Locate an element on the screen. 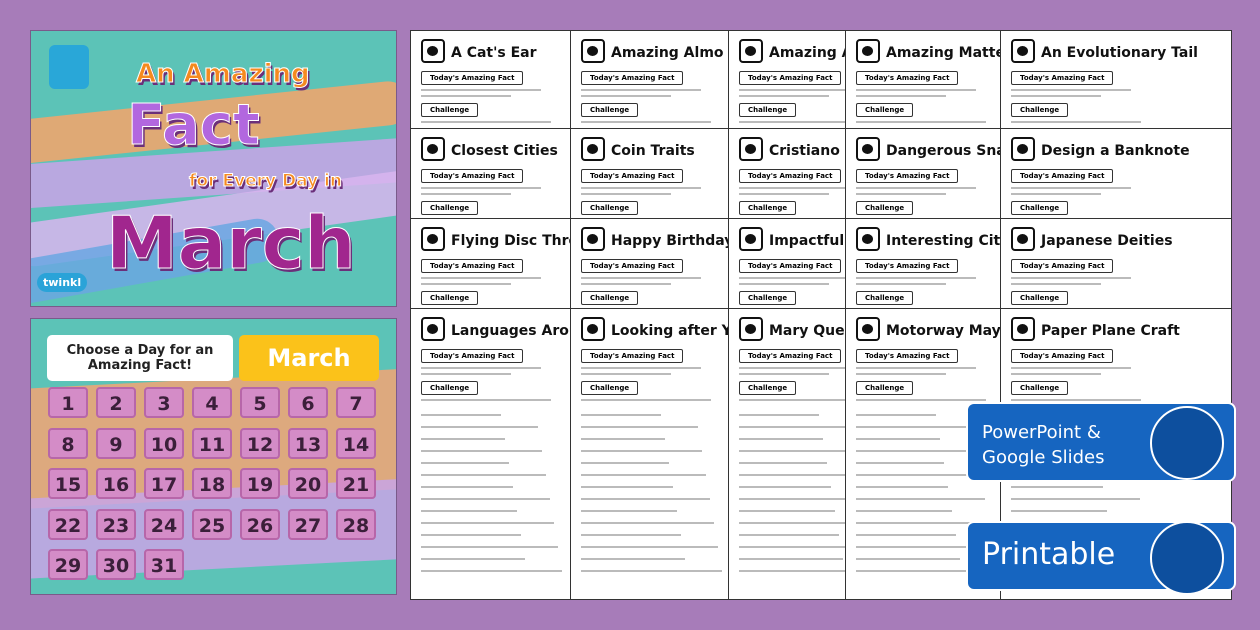  day-button: 14 is located at coordinates (356, 443).